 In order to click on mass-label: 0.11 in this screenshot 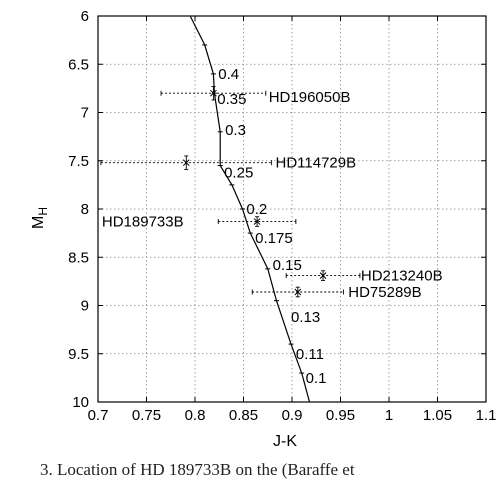, I will do `click(310, 354)`.